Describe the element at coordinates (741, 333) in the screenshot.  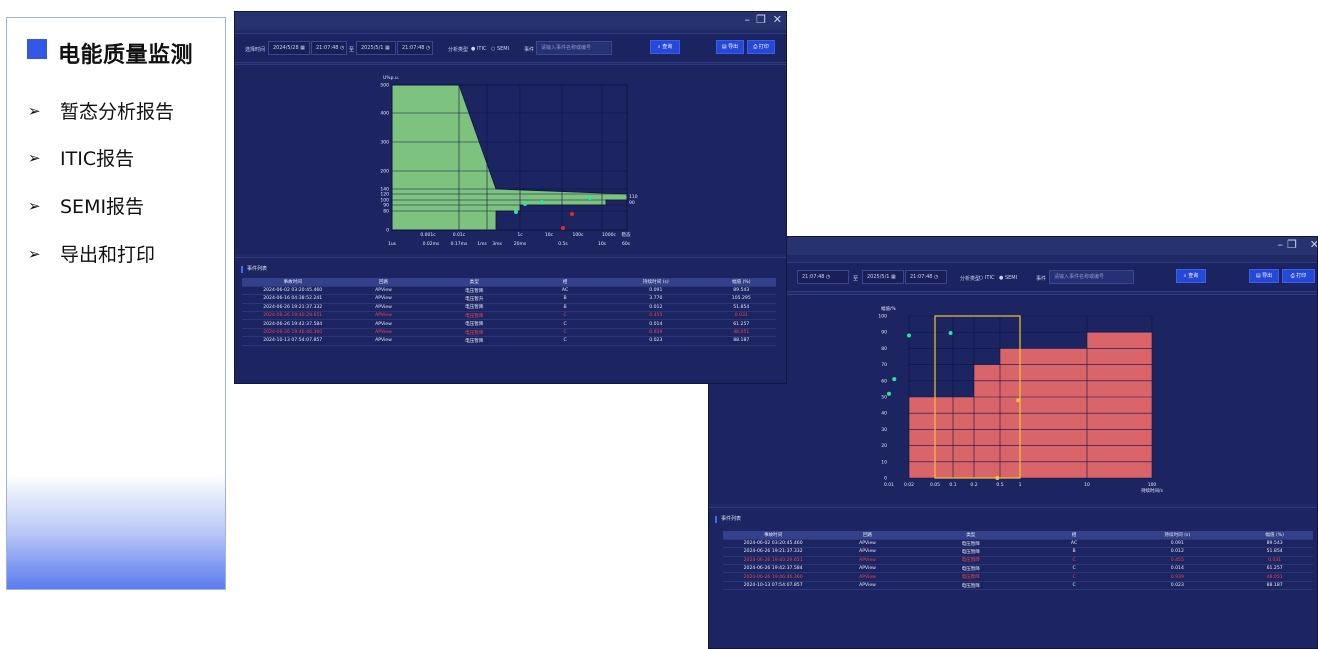
I see `table-cell: 48.051` at that location.